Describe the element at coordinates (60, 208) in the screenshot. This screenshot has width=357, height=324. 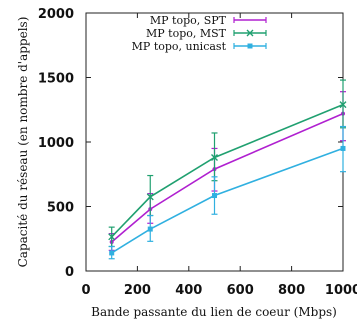
I see `y-tick-label: 500` at that location.